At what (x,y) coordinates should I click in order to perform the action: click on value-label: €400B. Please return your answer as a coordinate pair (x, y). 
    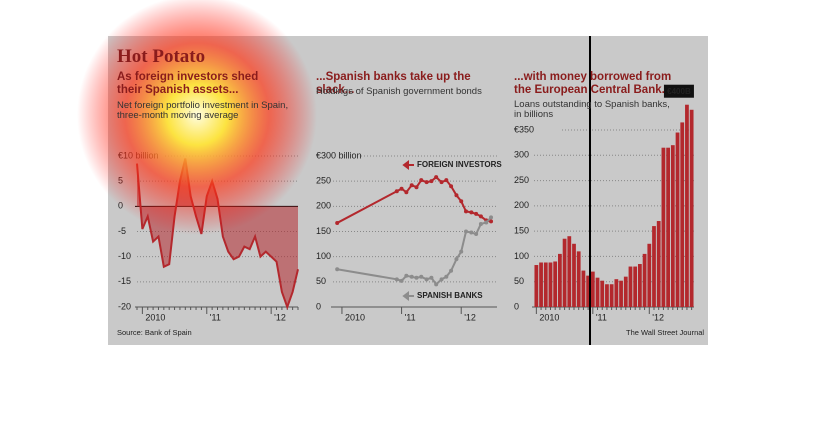
    Looking at the image, I should click on (679, 91).